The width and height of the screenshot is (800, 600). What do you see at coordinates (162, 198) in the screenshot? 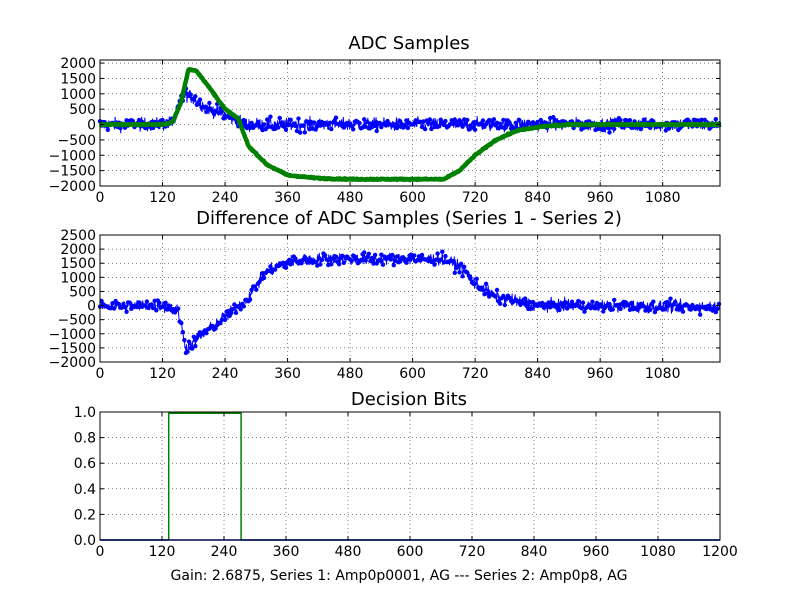
I see `x-tick-label: 120` at bounding box center [162, 198].